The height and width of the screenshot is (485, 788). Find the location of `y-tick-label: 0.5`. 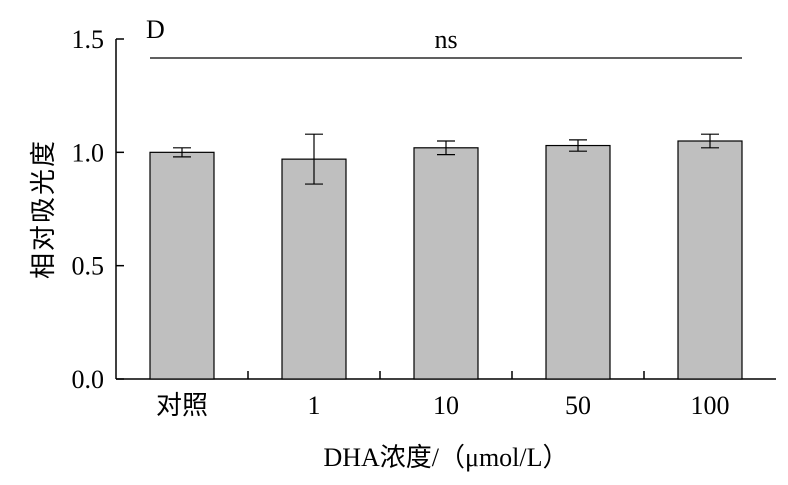

y-tick-label: 0.5 is located at coordinates (88, 266).